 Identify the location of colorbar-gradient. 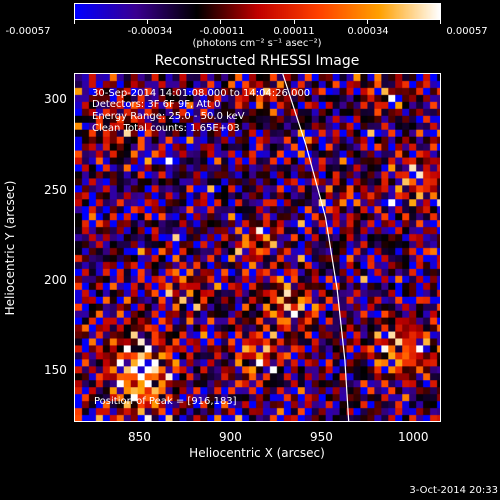
(257, 11).